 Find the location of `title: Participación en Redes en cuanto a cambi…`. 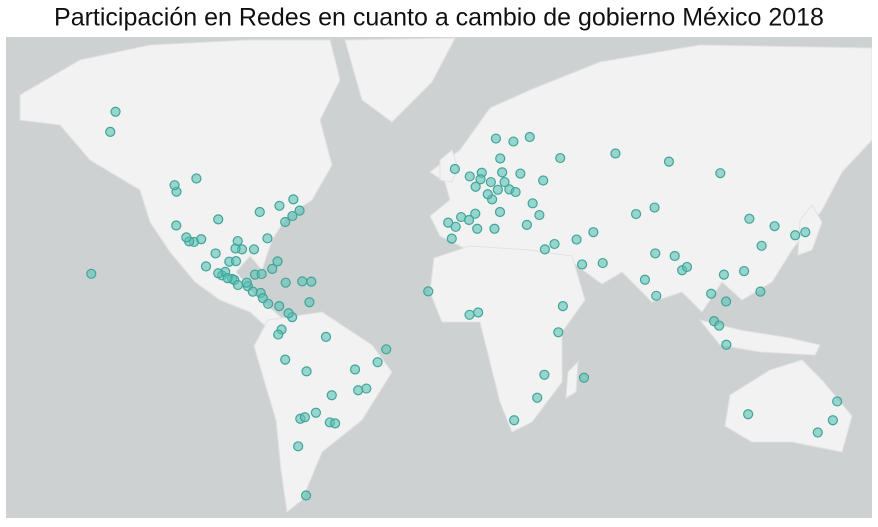

title: Participación en Redes en cuanto a cambi… is located at coordinates (439, 18).